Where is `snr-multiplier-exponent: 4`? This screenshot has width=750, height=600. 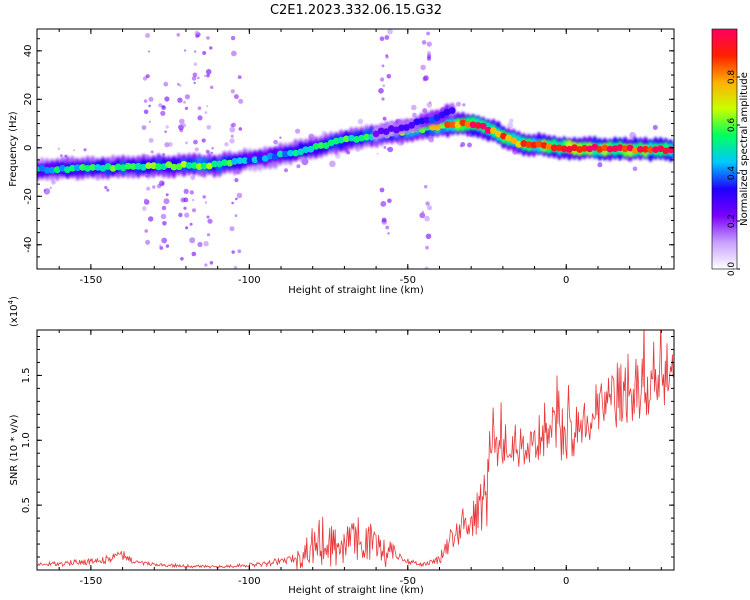 snr-multiplier-exponent: 4 is located at coordinates (11, 301).